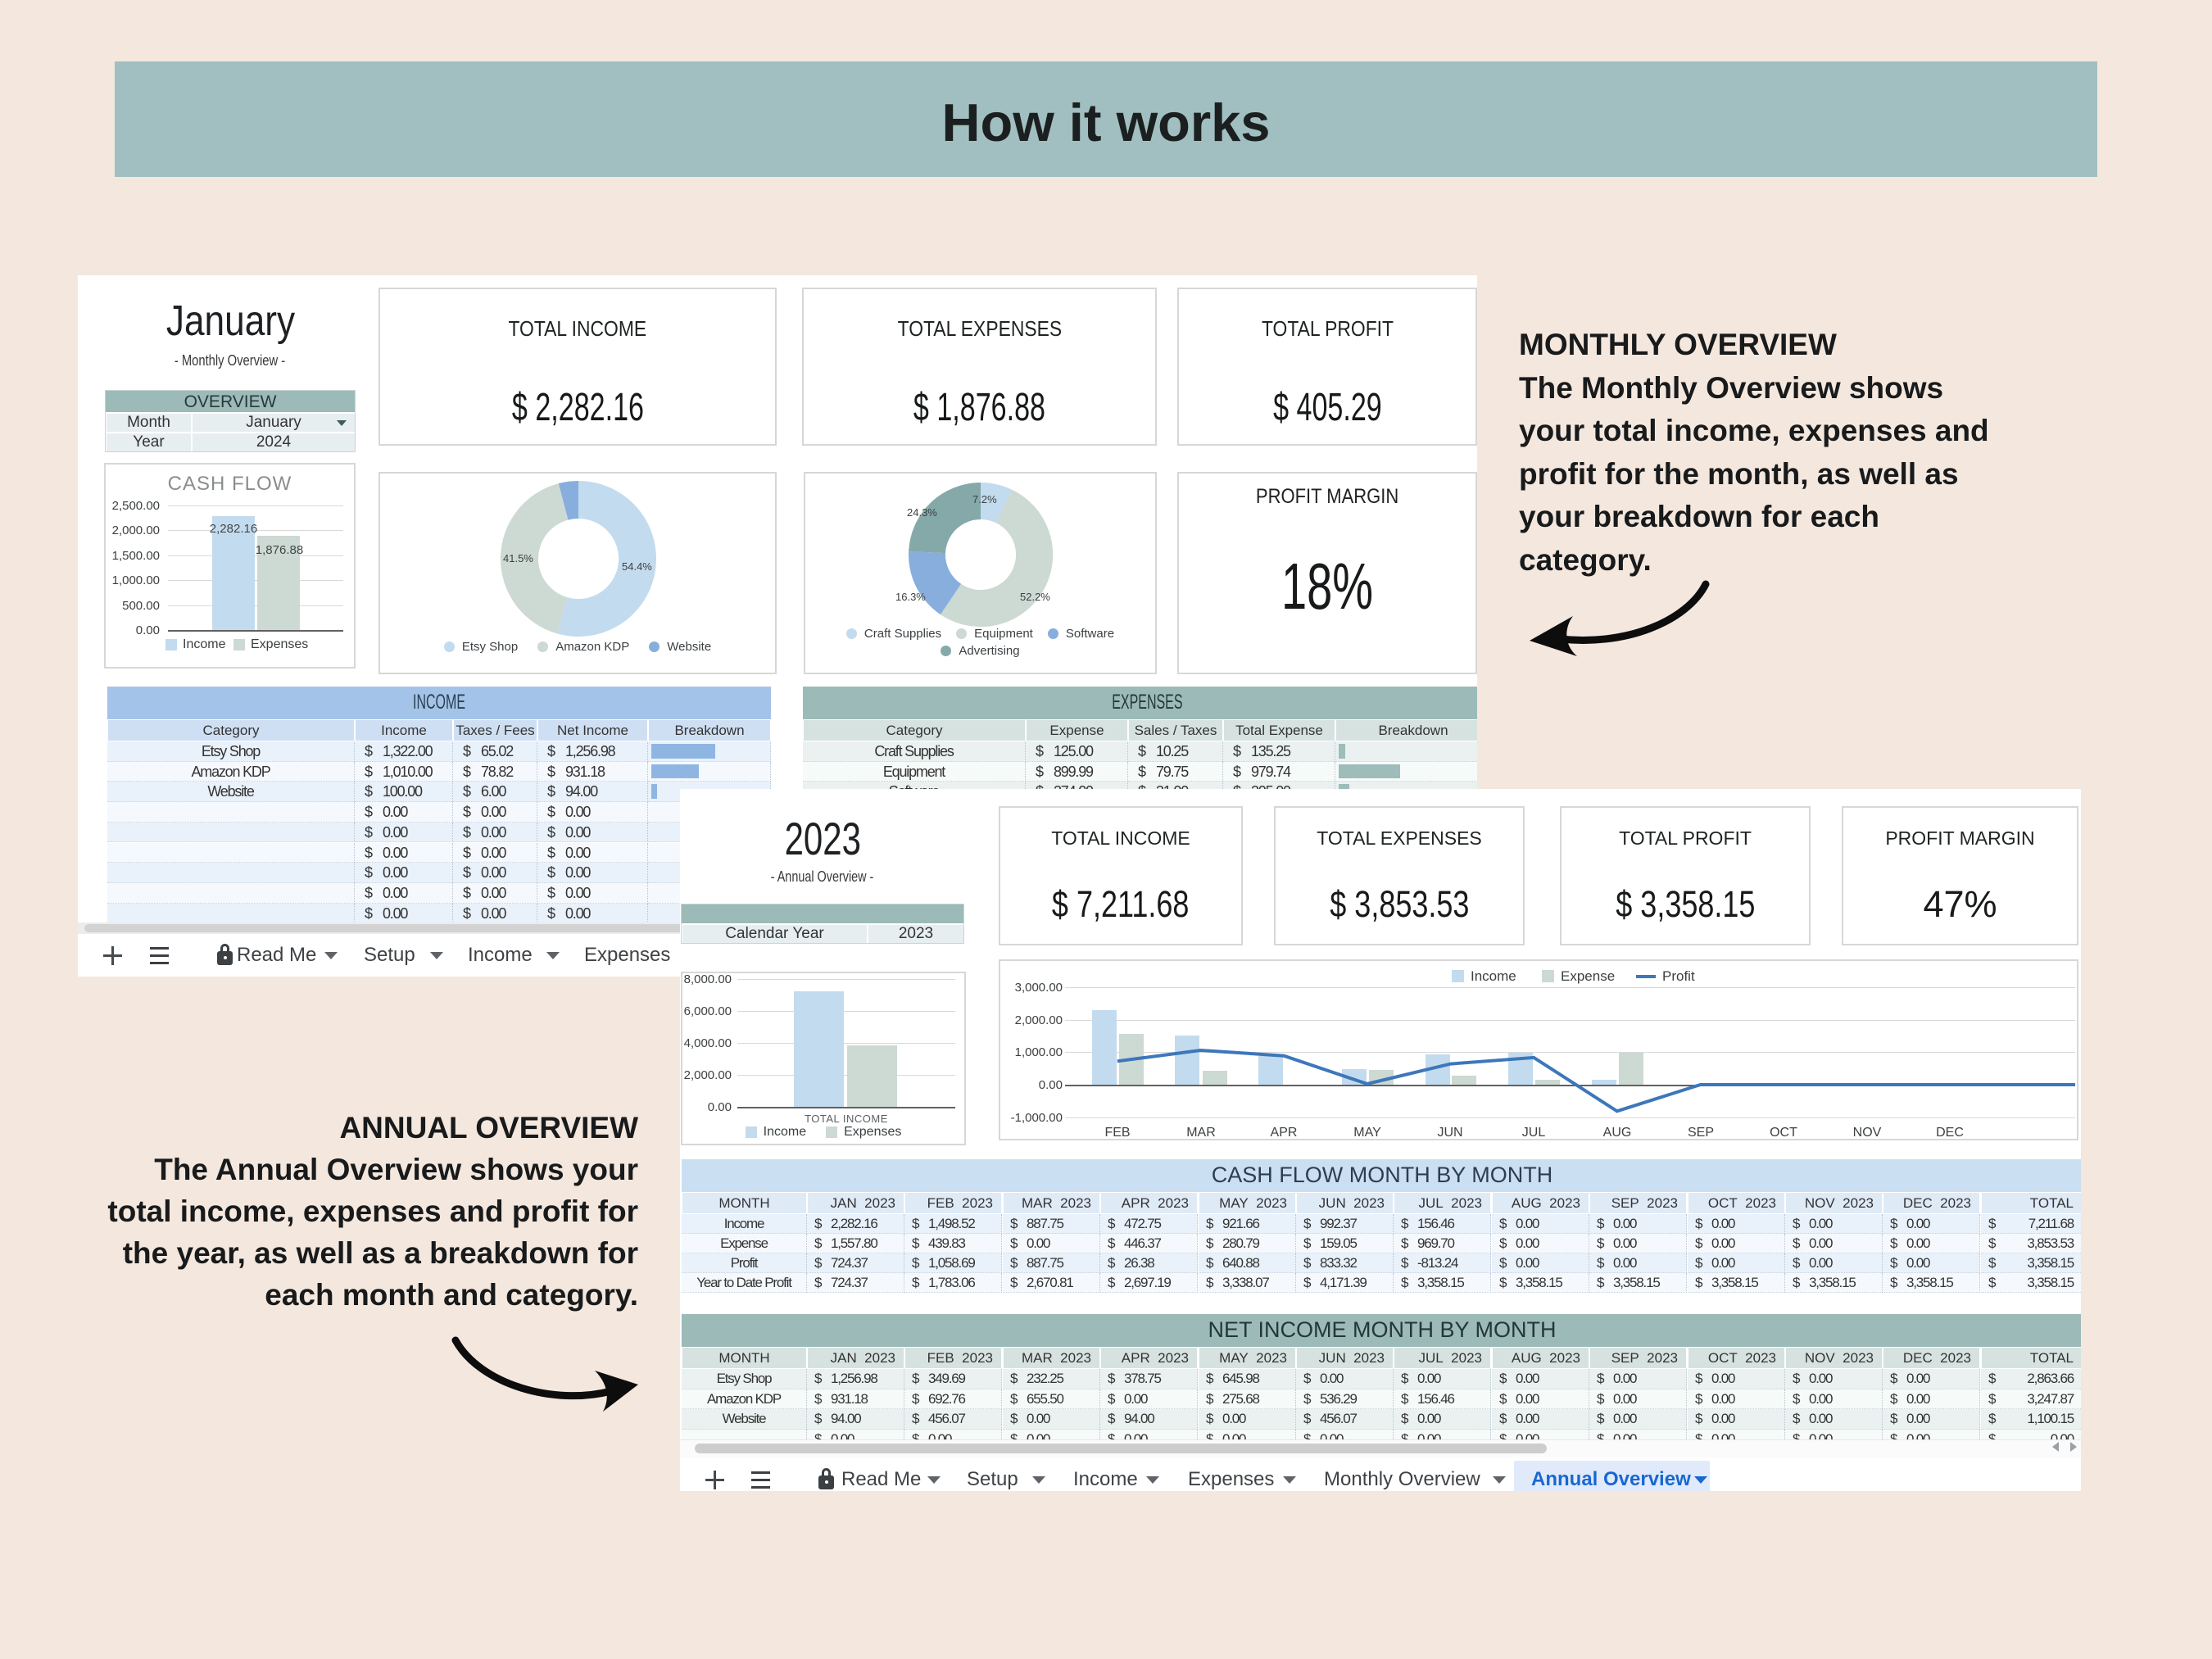 This screenshot has height=1659, width=2212. Describe the element at coordinates (922, 512) in the screenshot. I see `svg-text: 24.3%` at that location.